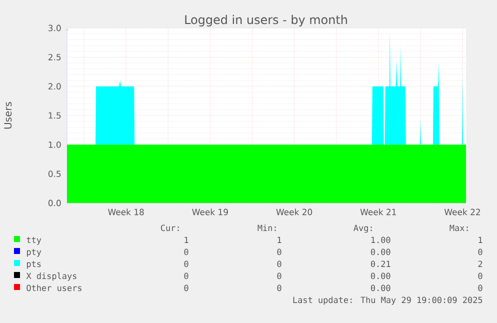 This screenshot has width=497, height=323. What do you see at coordinates (54, 288) in the screenshot?
I see `legend-label: Other users` at bounding box center [54, 288].